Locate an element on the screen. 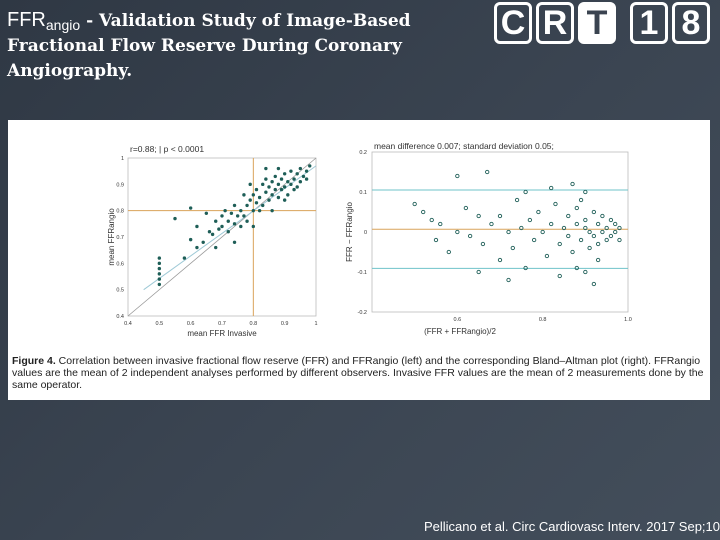 The height and width of the screenshot is (540, 720). plot-frame is located at coordinates (222, 237).